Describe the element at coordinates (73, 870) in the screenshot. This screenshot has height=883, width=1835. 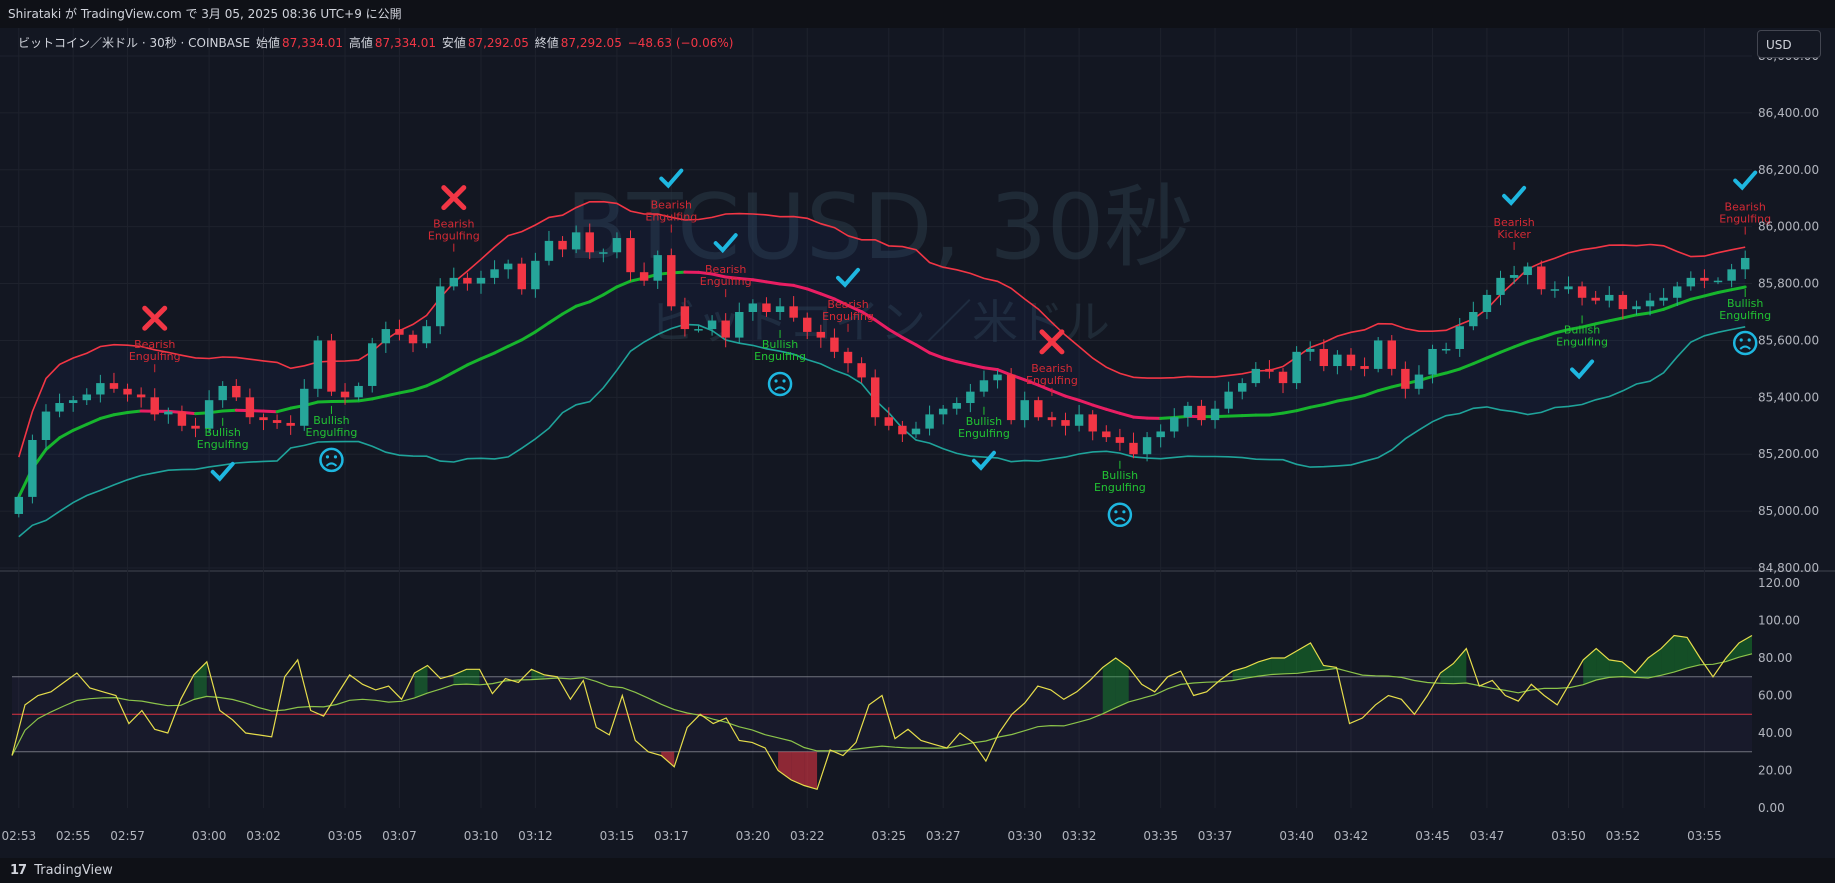
I see `footer-brand: TradingView` at that location.